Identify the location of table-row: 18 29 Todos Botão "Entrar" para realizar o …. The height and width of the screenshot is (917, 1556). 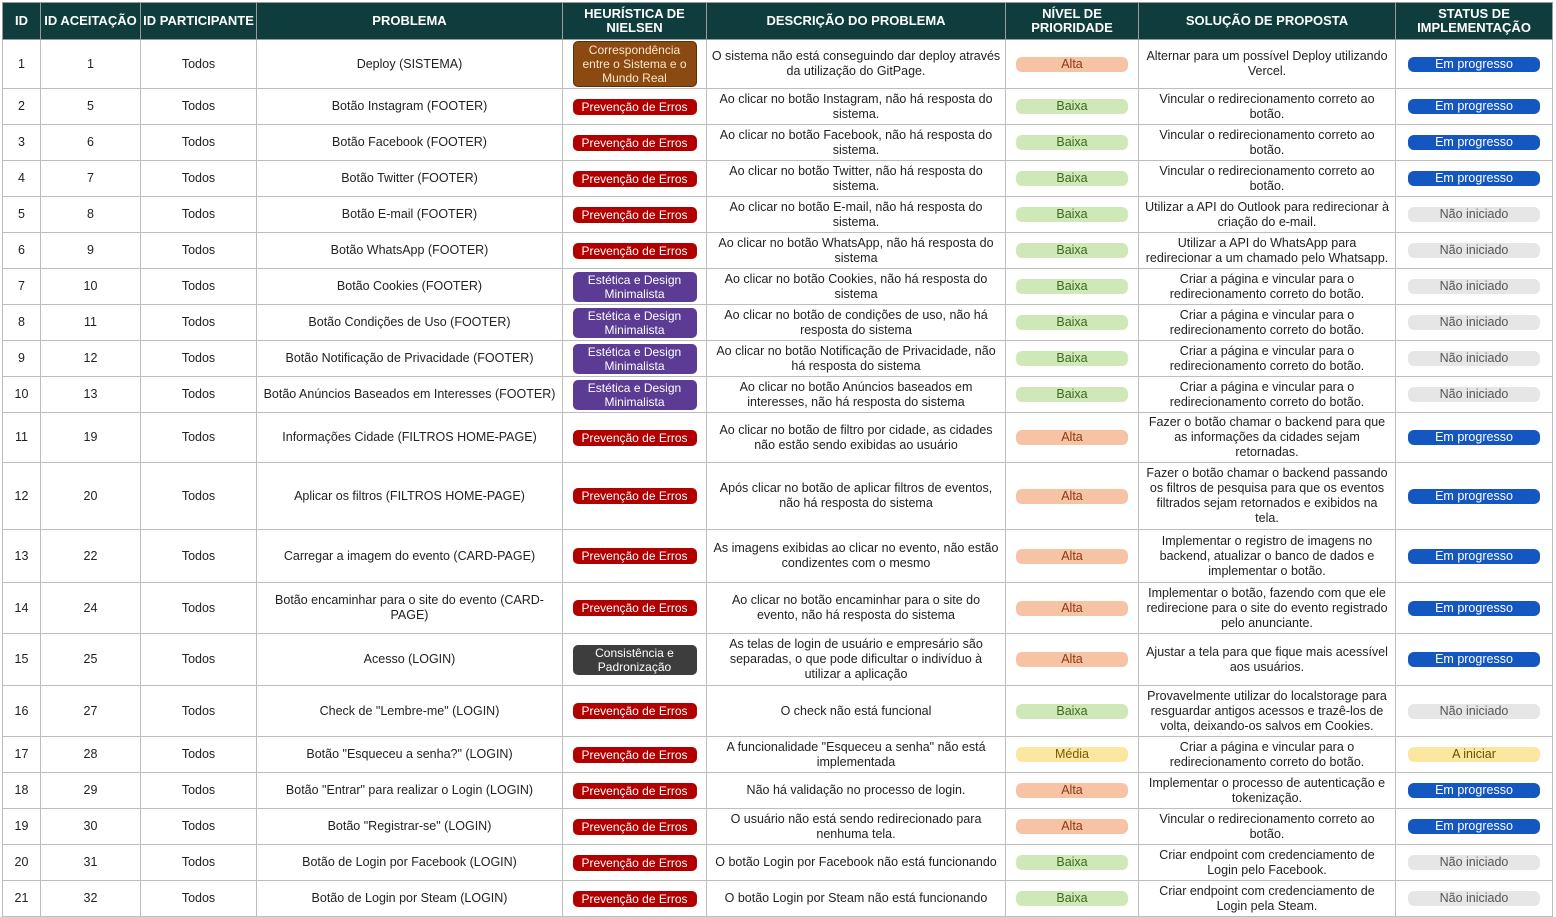
(777, 790).